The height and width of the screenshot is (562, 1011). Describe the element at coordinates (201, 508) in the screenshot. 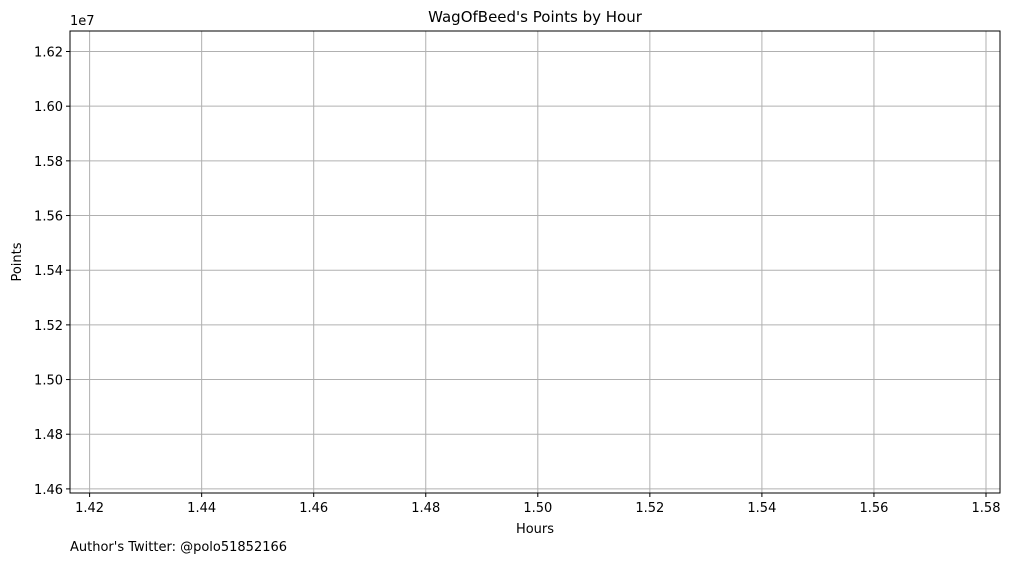

I see `x-tick-label: 1.44` at that location.